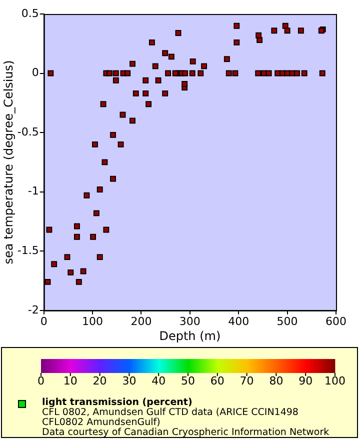 The width and height of the screenshot is (360, 440). What do you see at coordinates (33, 191) in the screenshot?
I see `y-tick-label: -1` at bounding box center [33, 191].